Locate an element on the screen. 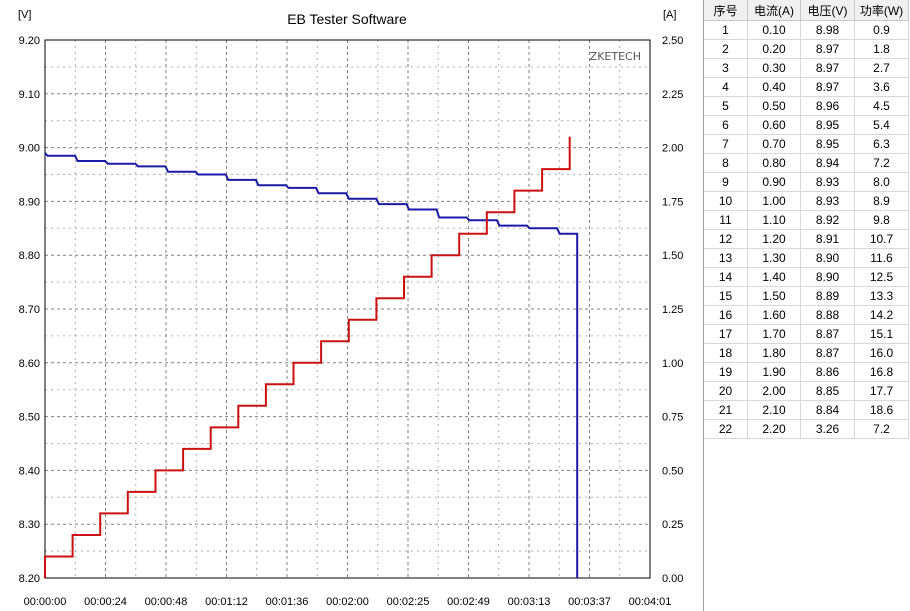  left-axis-unit: [V] is located at coordinates (24, 15).